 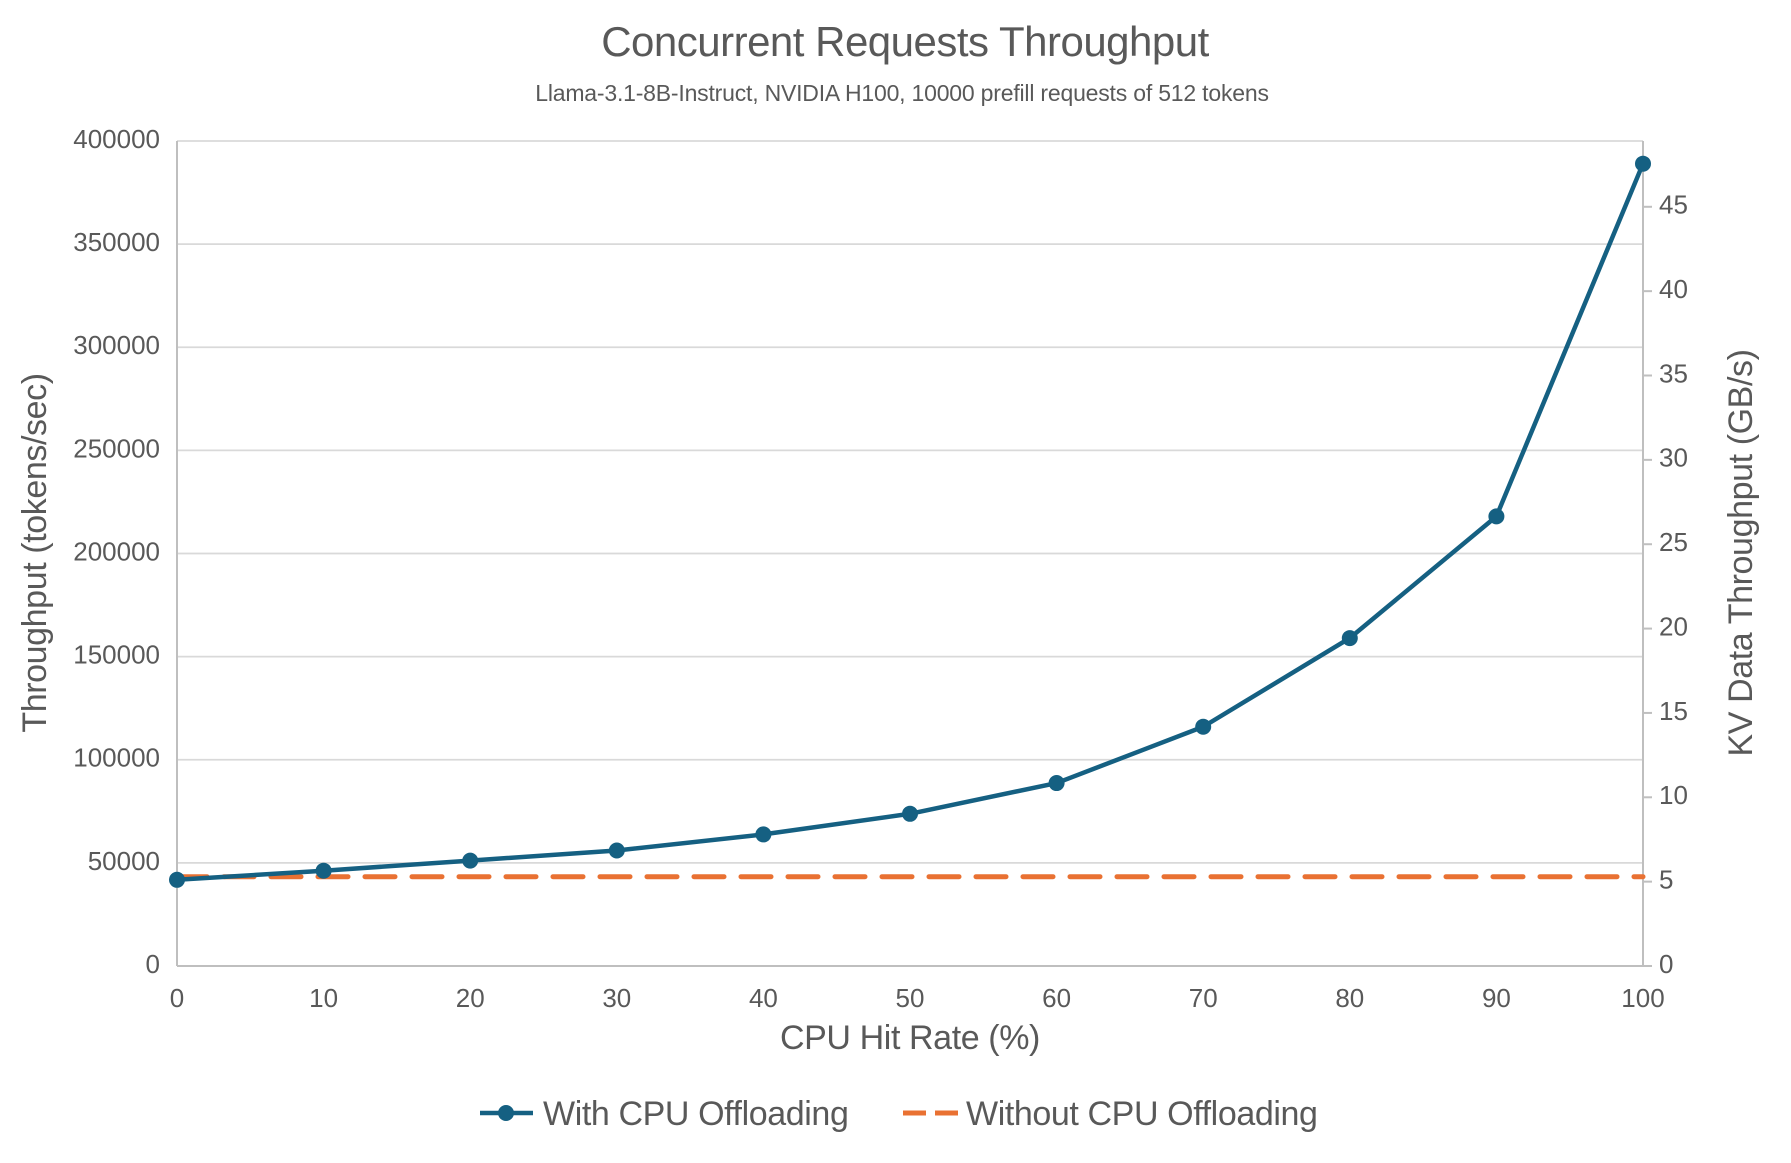 What do you see at coordinates (1666, 880) in the screenshot?
I see `y-tick-label-right: 5` at bounding box center [1666, 880].